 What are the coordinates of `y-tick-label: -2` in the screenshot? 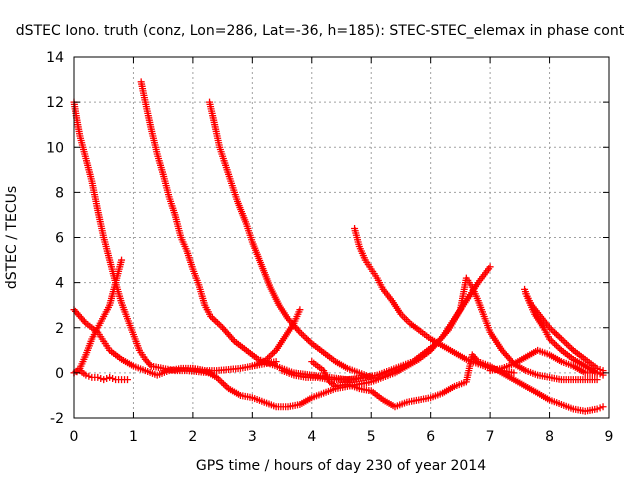 It's located at (57, 419).